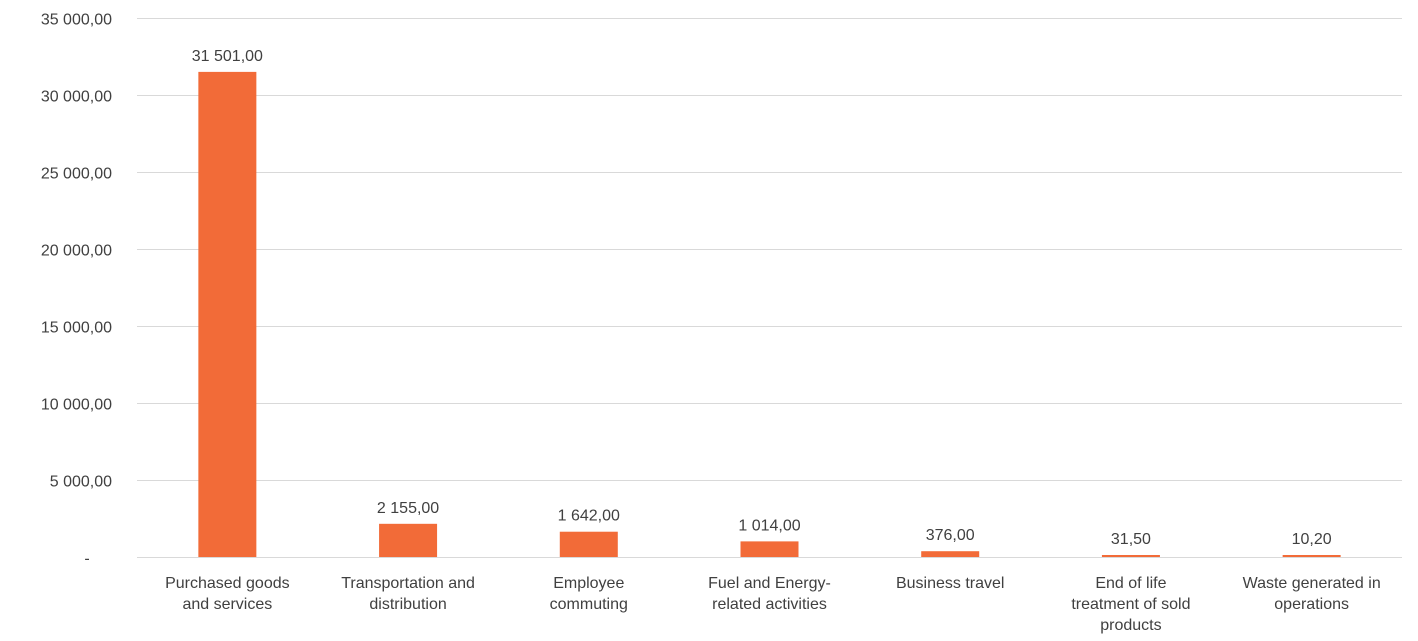 This screenshot has height=641, width=1418. Describe the element at coordinates (1130, 583) in the screenshot. I see `x-category-label: End of life` at that location.